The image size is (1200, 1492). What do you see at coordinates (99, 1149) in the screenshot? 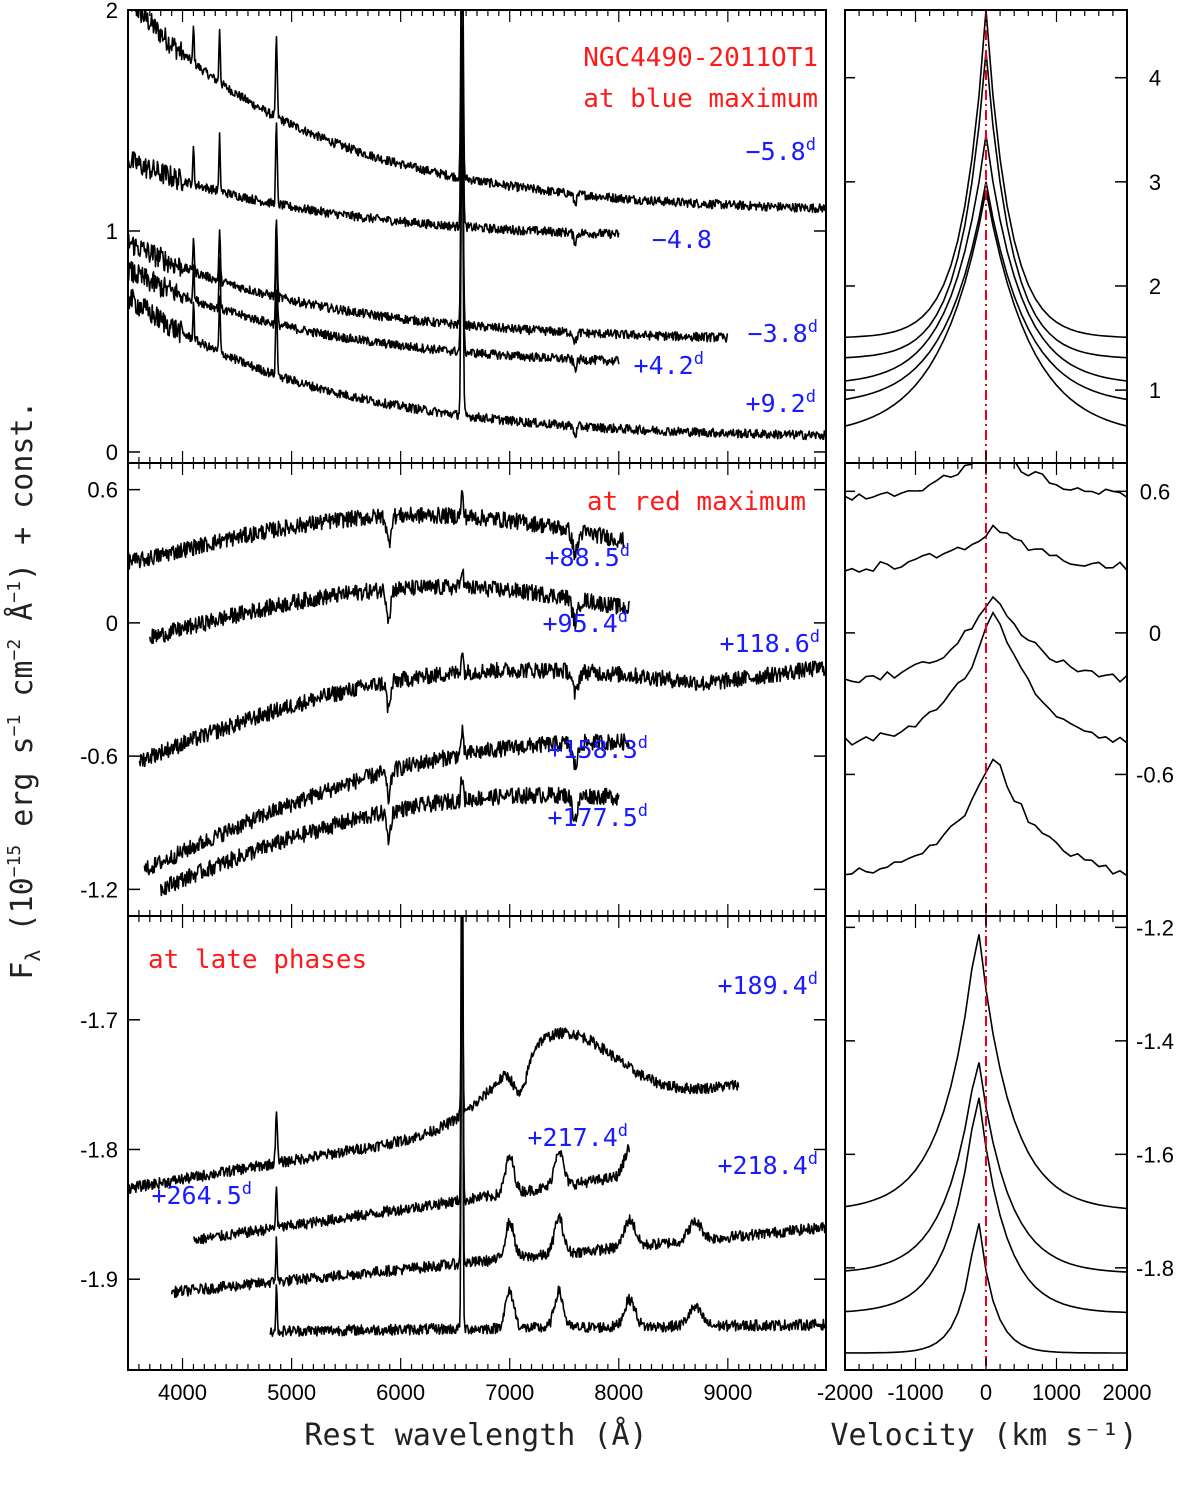
I see `y-tick-label: -1.8` at bounding box center [99, 1149].